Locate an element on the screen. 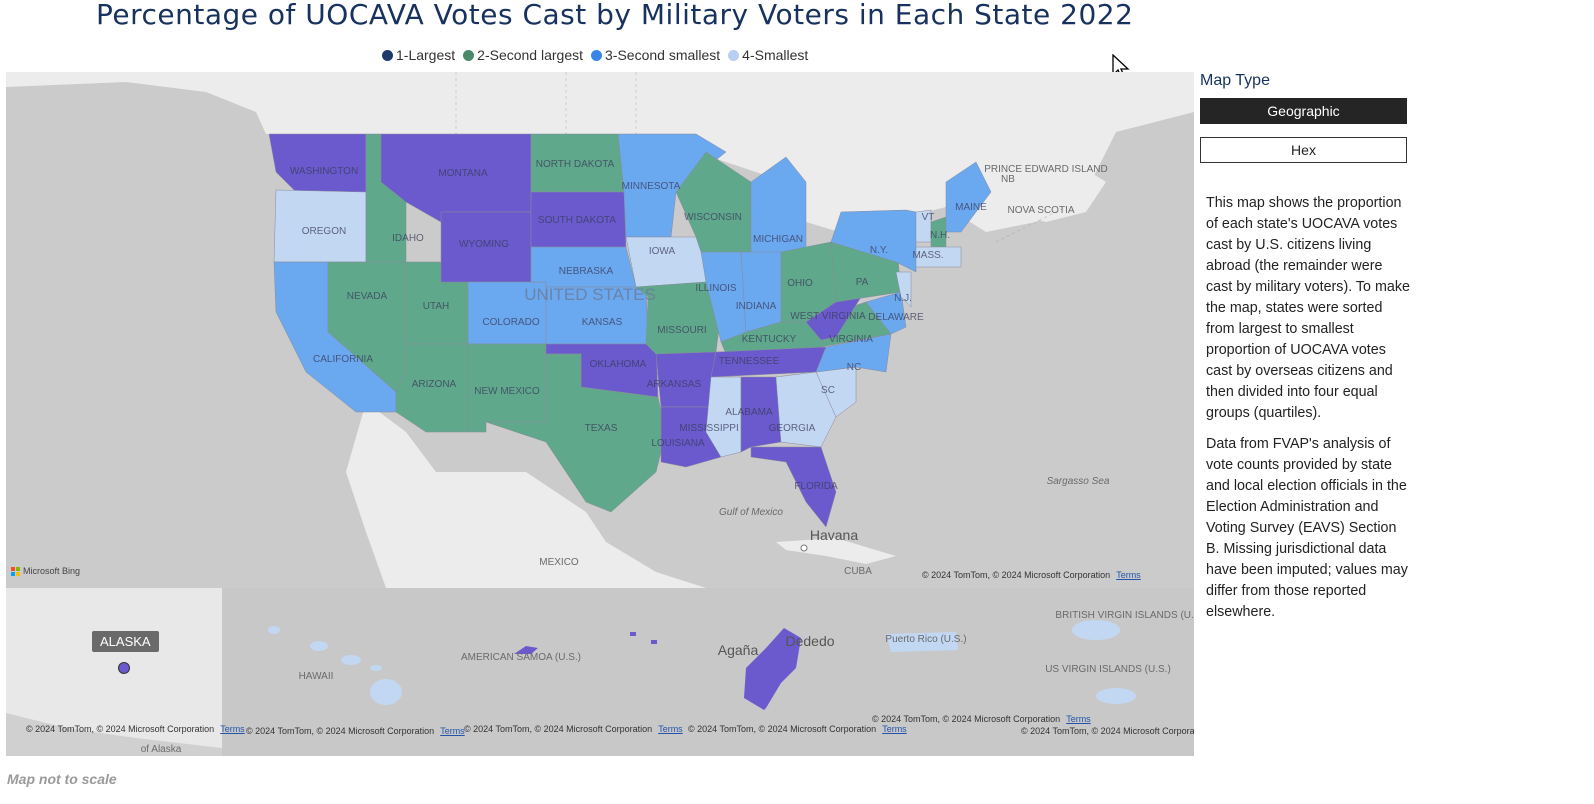 The height and width of the screenshot is (804, 1594). label-west-virginia: WEST VIRGINIA is located at coordinates (828, 316).